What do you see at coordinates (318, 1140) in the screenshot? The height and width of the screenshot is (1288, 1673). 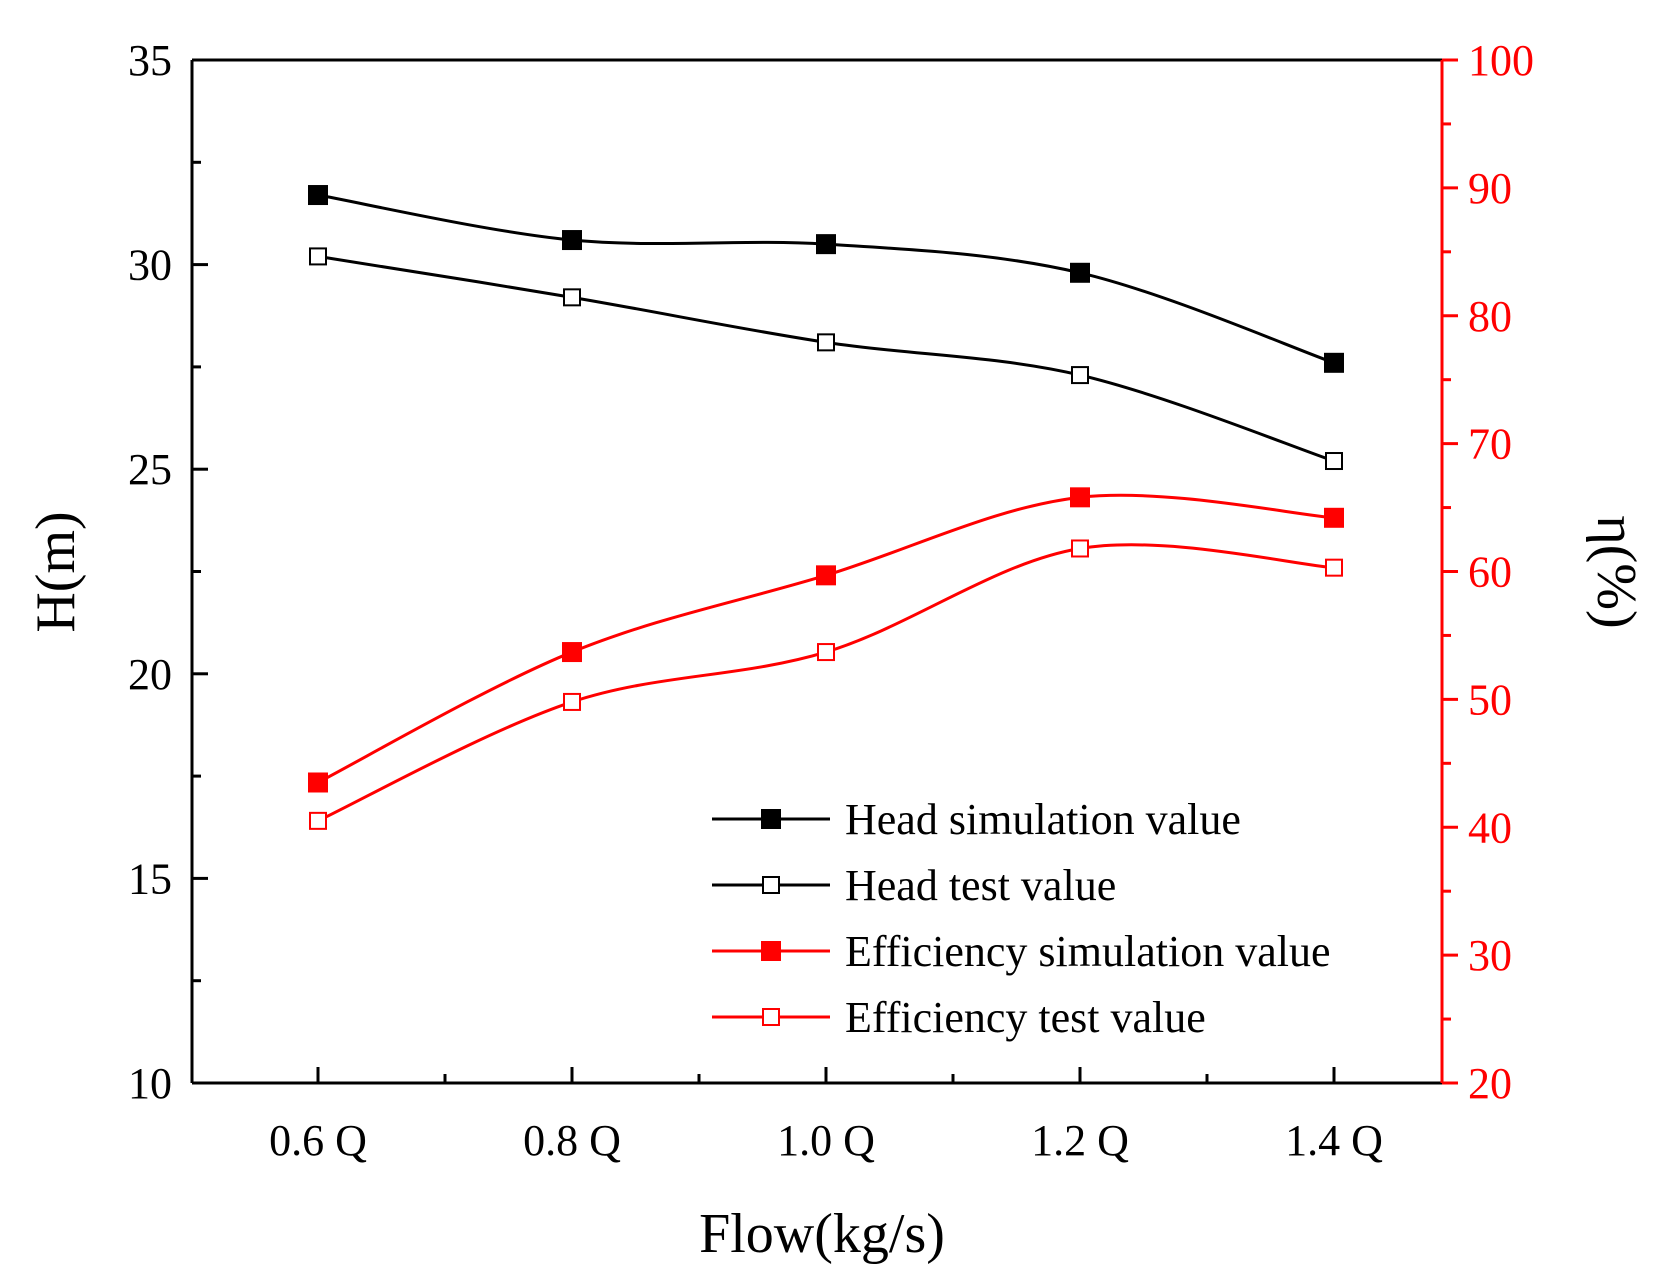 I see `x-tick-label: 0.6 Q` at bounding box center [318, 1140].